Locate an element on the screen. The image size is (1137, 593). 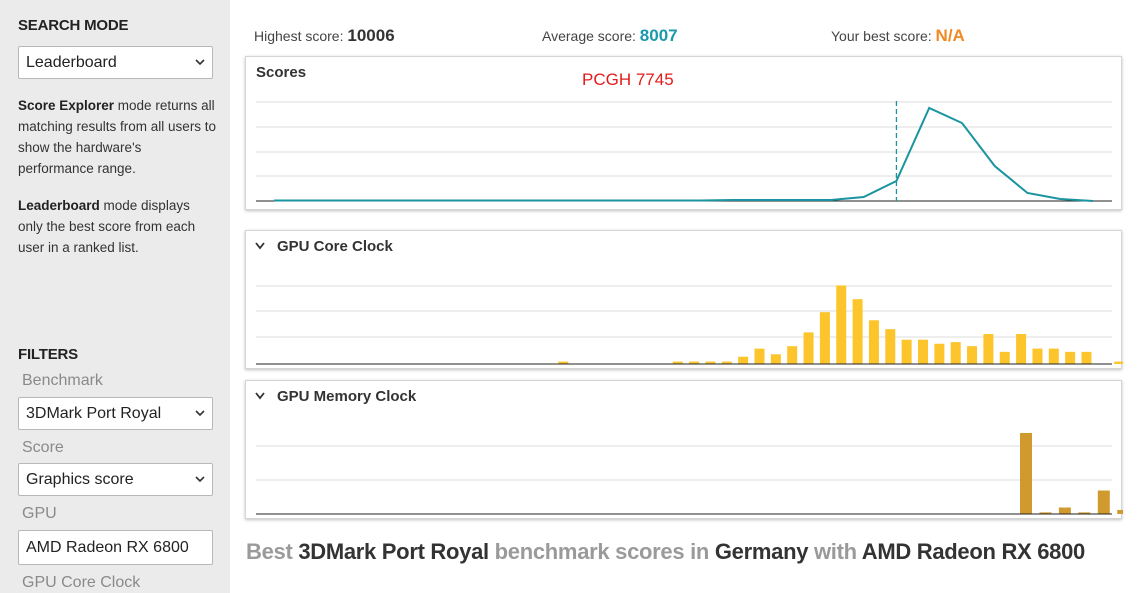
benchmark-select: 3DMark Port Royal is located at coordinates (115, 413).